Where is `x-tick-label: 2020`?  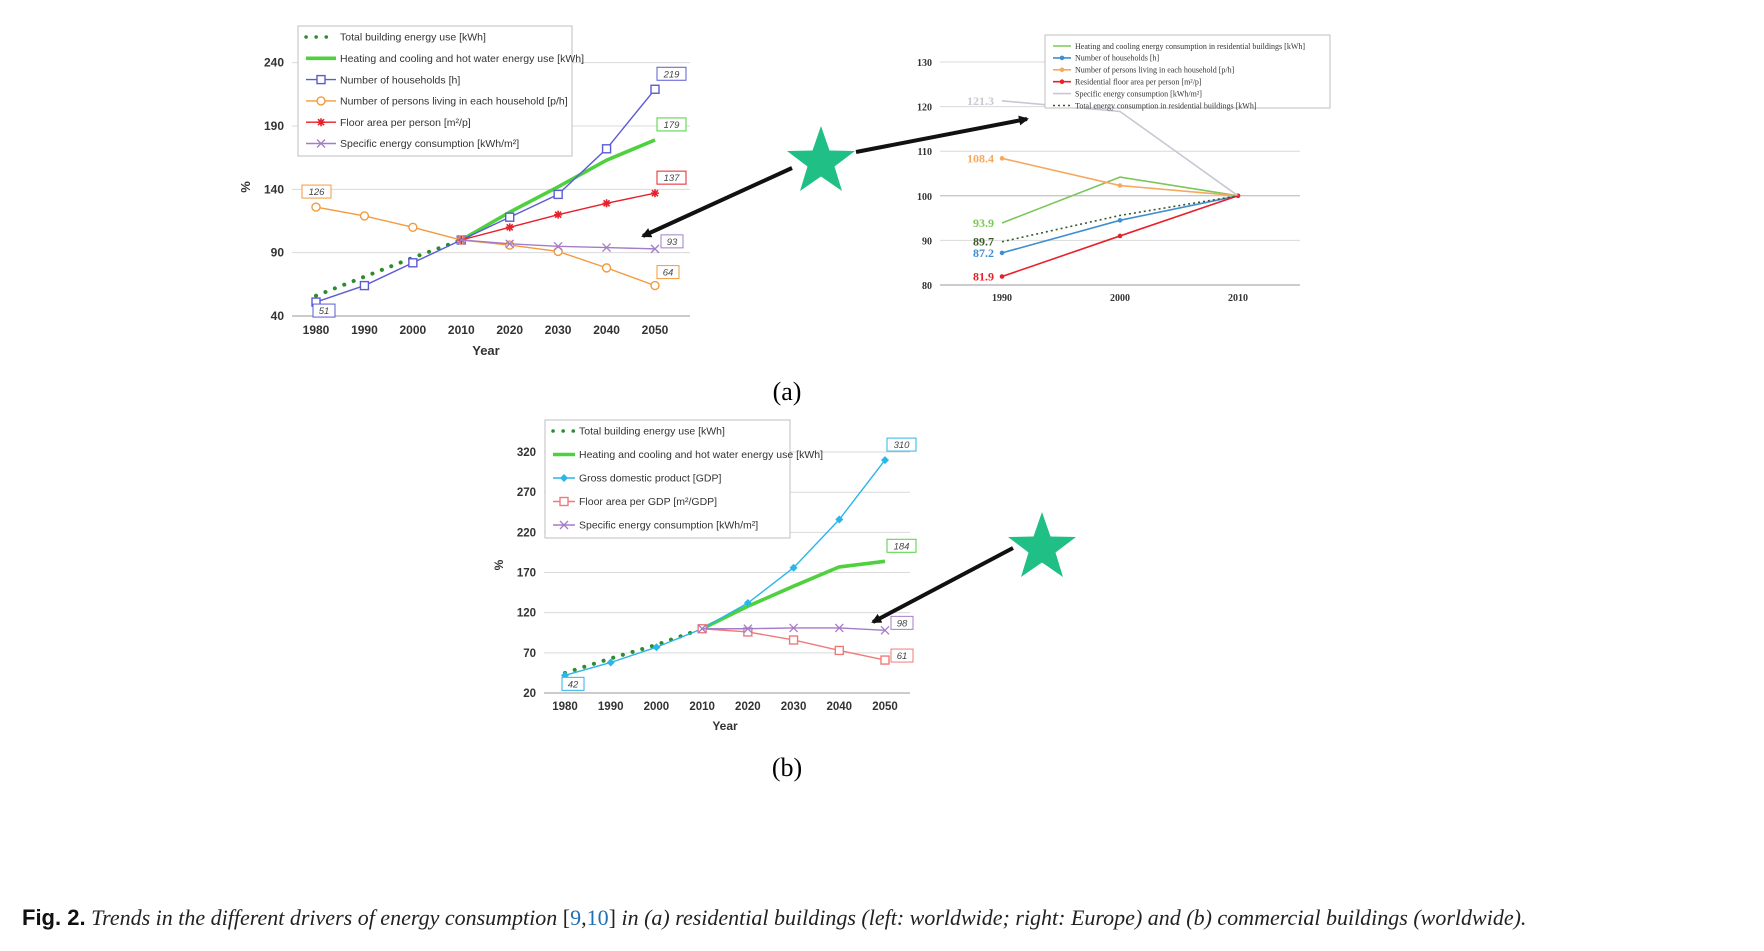 x-tick-label: 2020 is located at coordinates (748, 707).